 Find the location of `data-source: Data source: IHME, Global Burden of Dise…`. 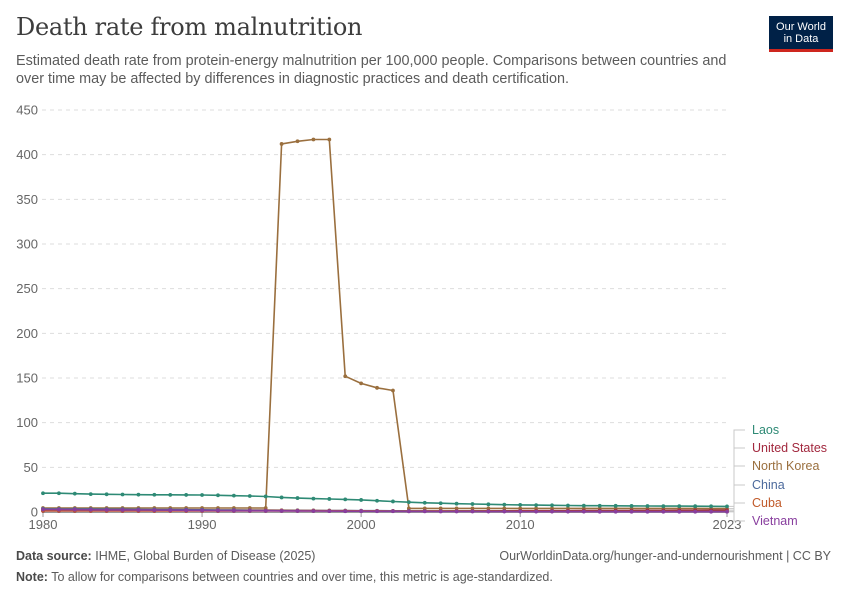

data-source: Data source: IHME, Global Burden of Dise… is located at coordinates (165, 556).